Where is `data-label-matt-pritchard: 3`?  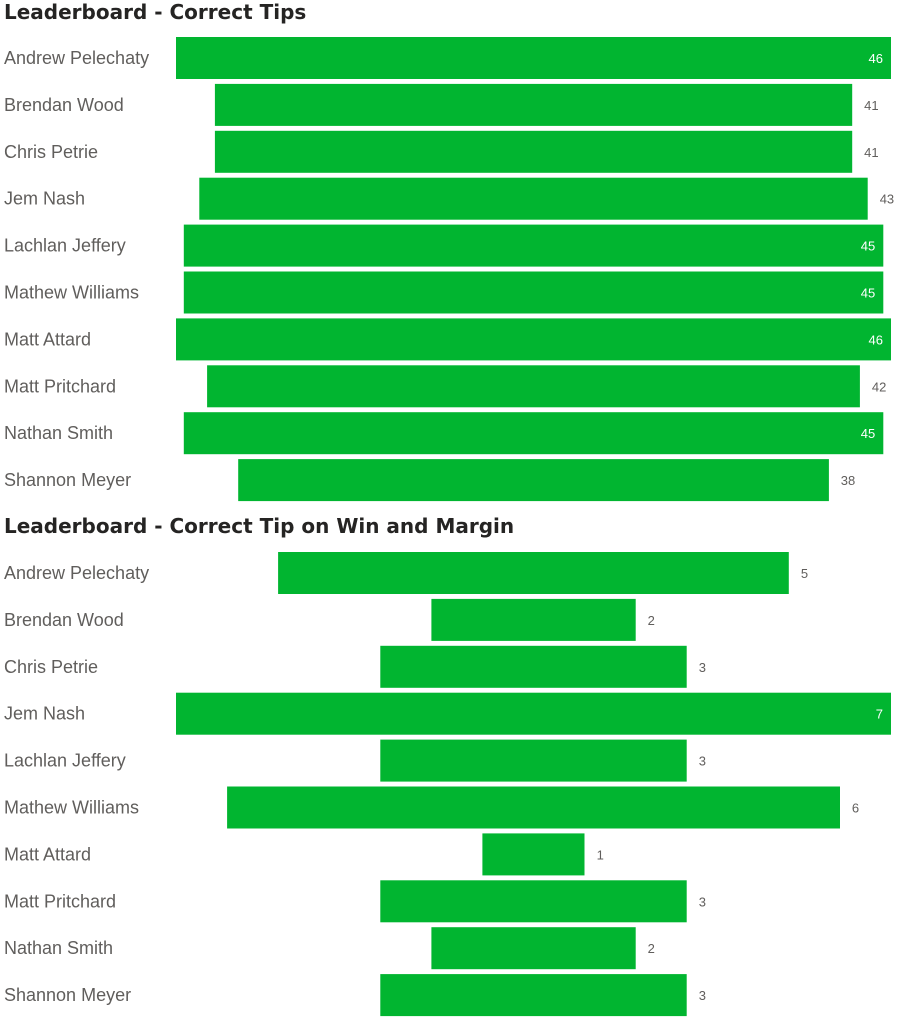
data-label-matt-pritchard: 3 is located at coordinates (702, 901).